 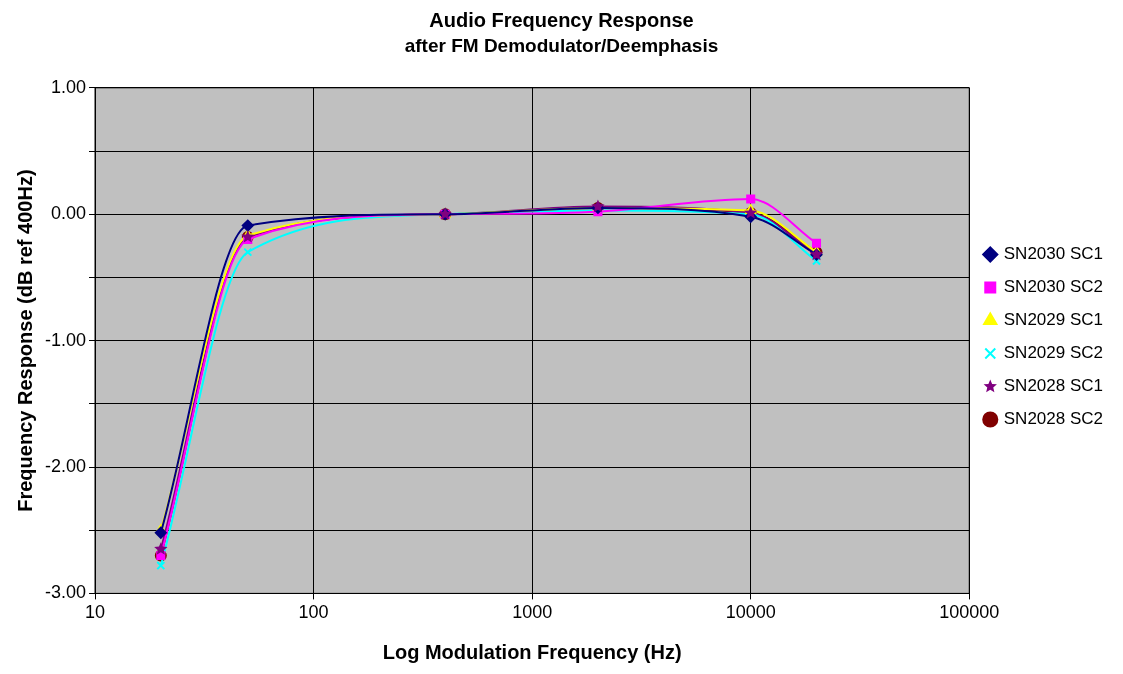 I want to click on x-tick-label: 100000, so click(x=969, y=612).